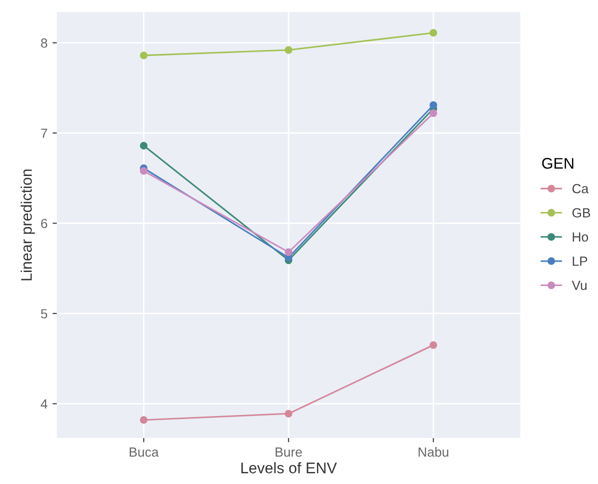 The height and width of the screenshot is (484, 598). I want to click on legend-title: GEN, so click(558, 163).